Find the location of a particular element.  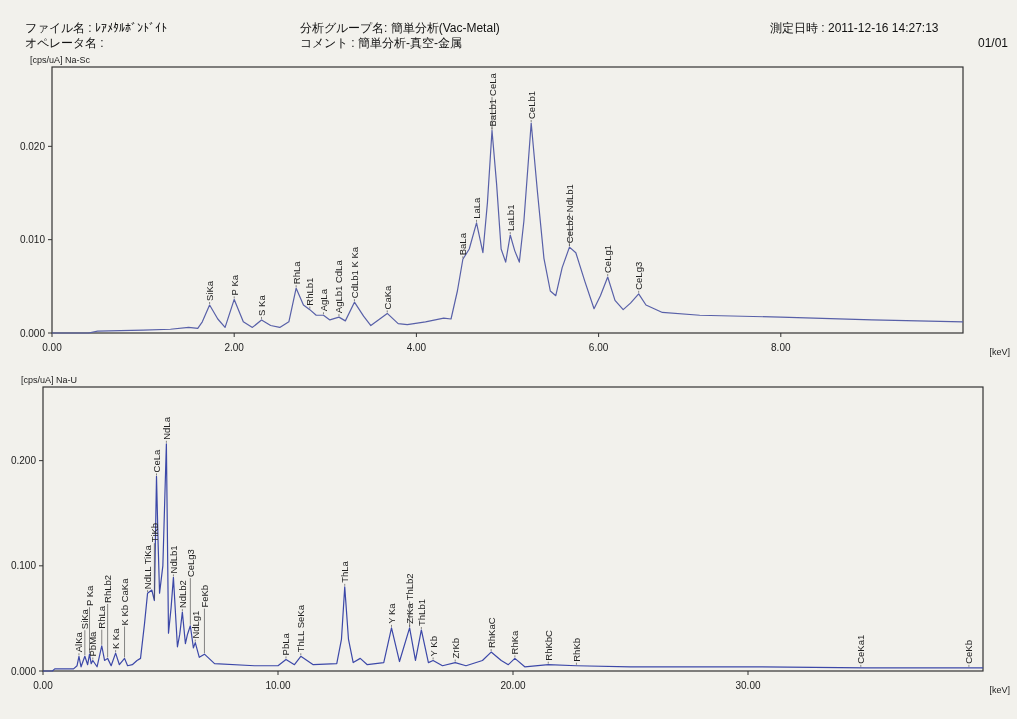

annotation: CeKa1 is located at coordinates (861, 649).